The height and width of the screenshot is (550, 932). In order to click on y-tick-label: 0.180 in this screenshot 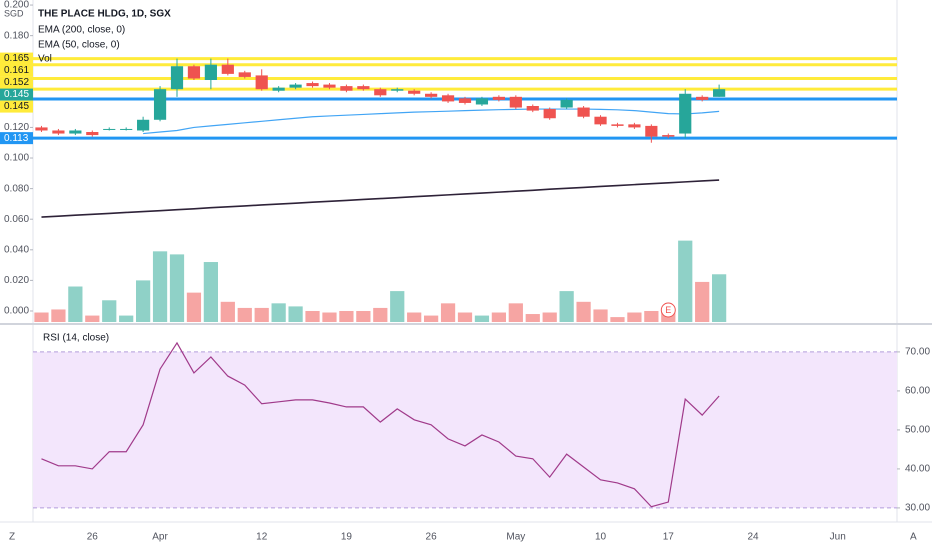, I will do `click(16, 35)`.